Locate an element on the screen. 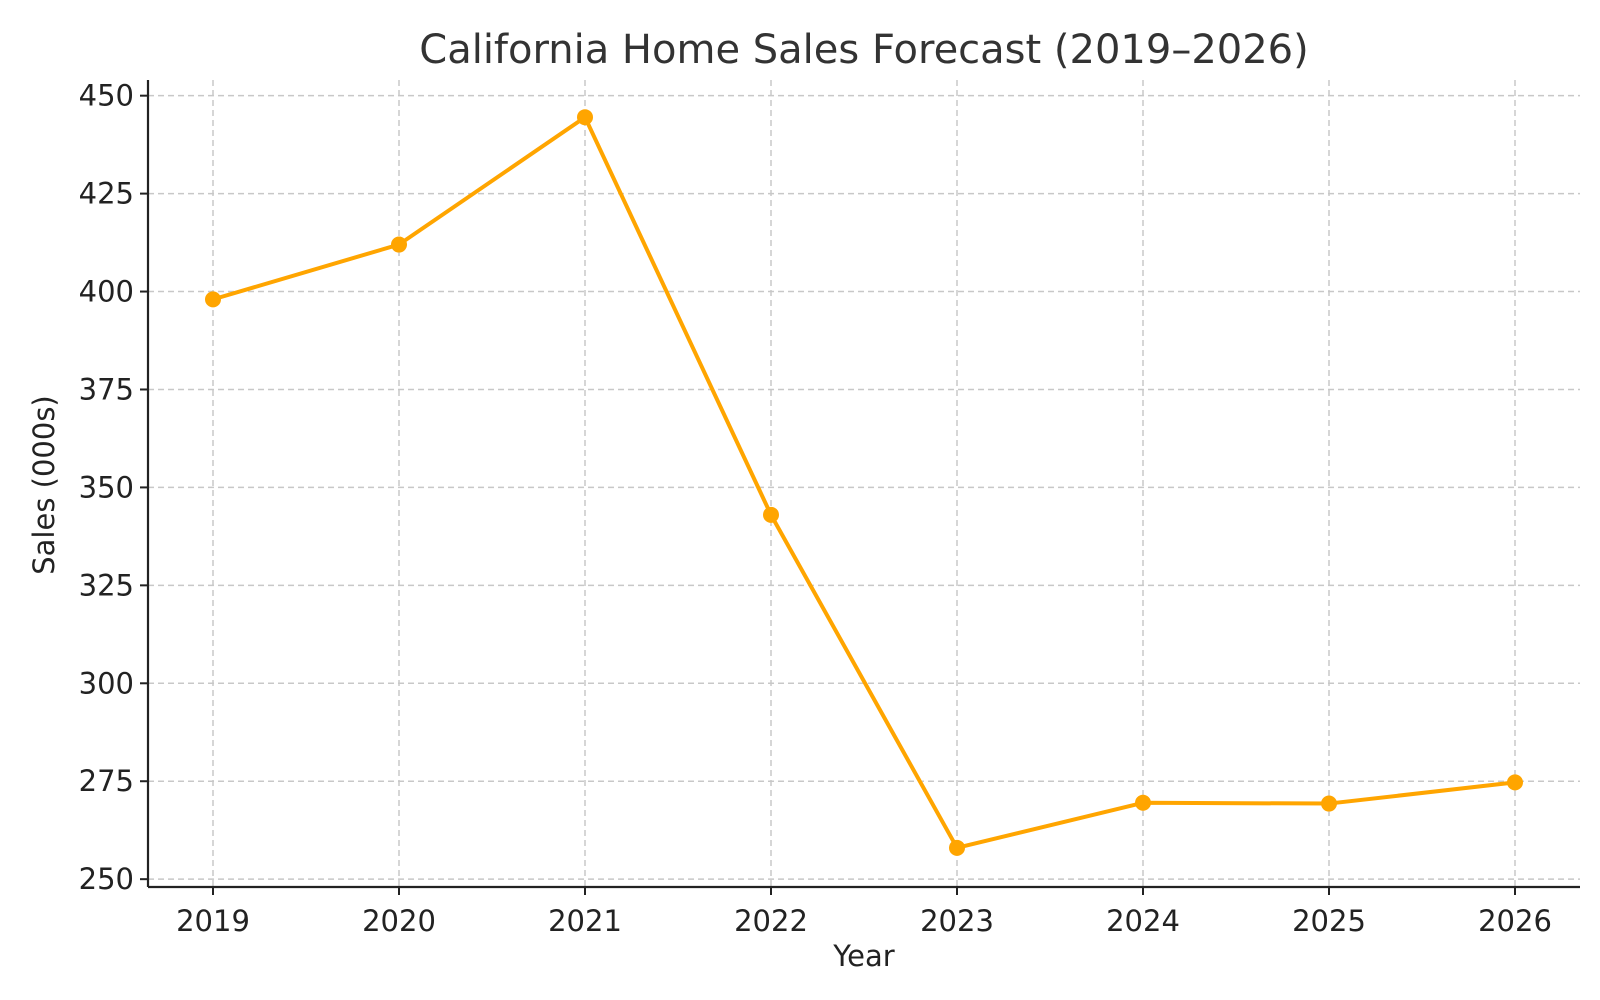 The height and width of the screenshot is (1000, 1600). x-tick-label: 2019 is located at coordinates (213, 921).